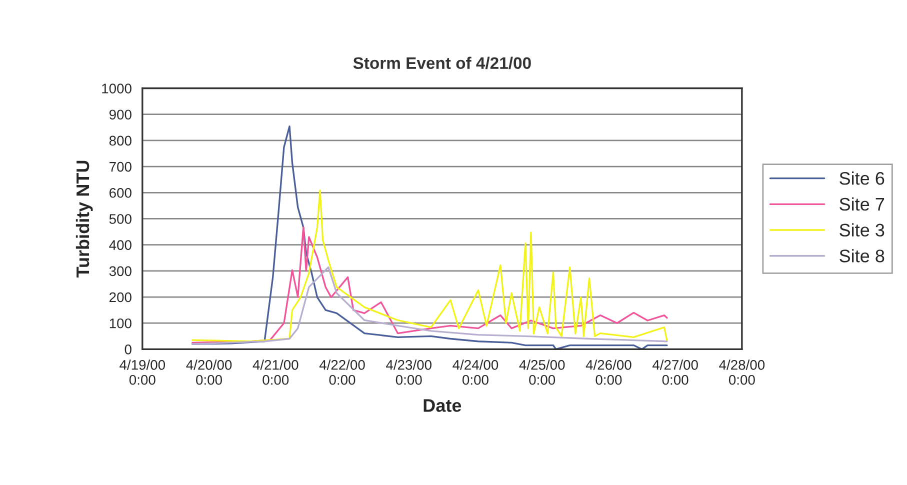  Describe the element at coordinates (120, 141) in the screenshot. I see `y-tick-label: 800` at that location.